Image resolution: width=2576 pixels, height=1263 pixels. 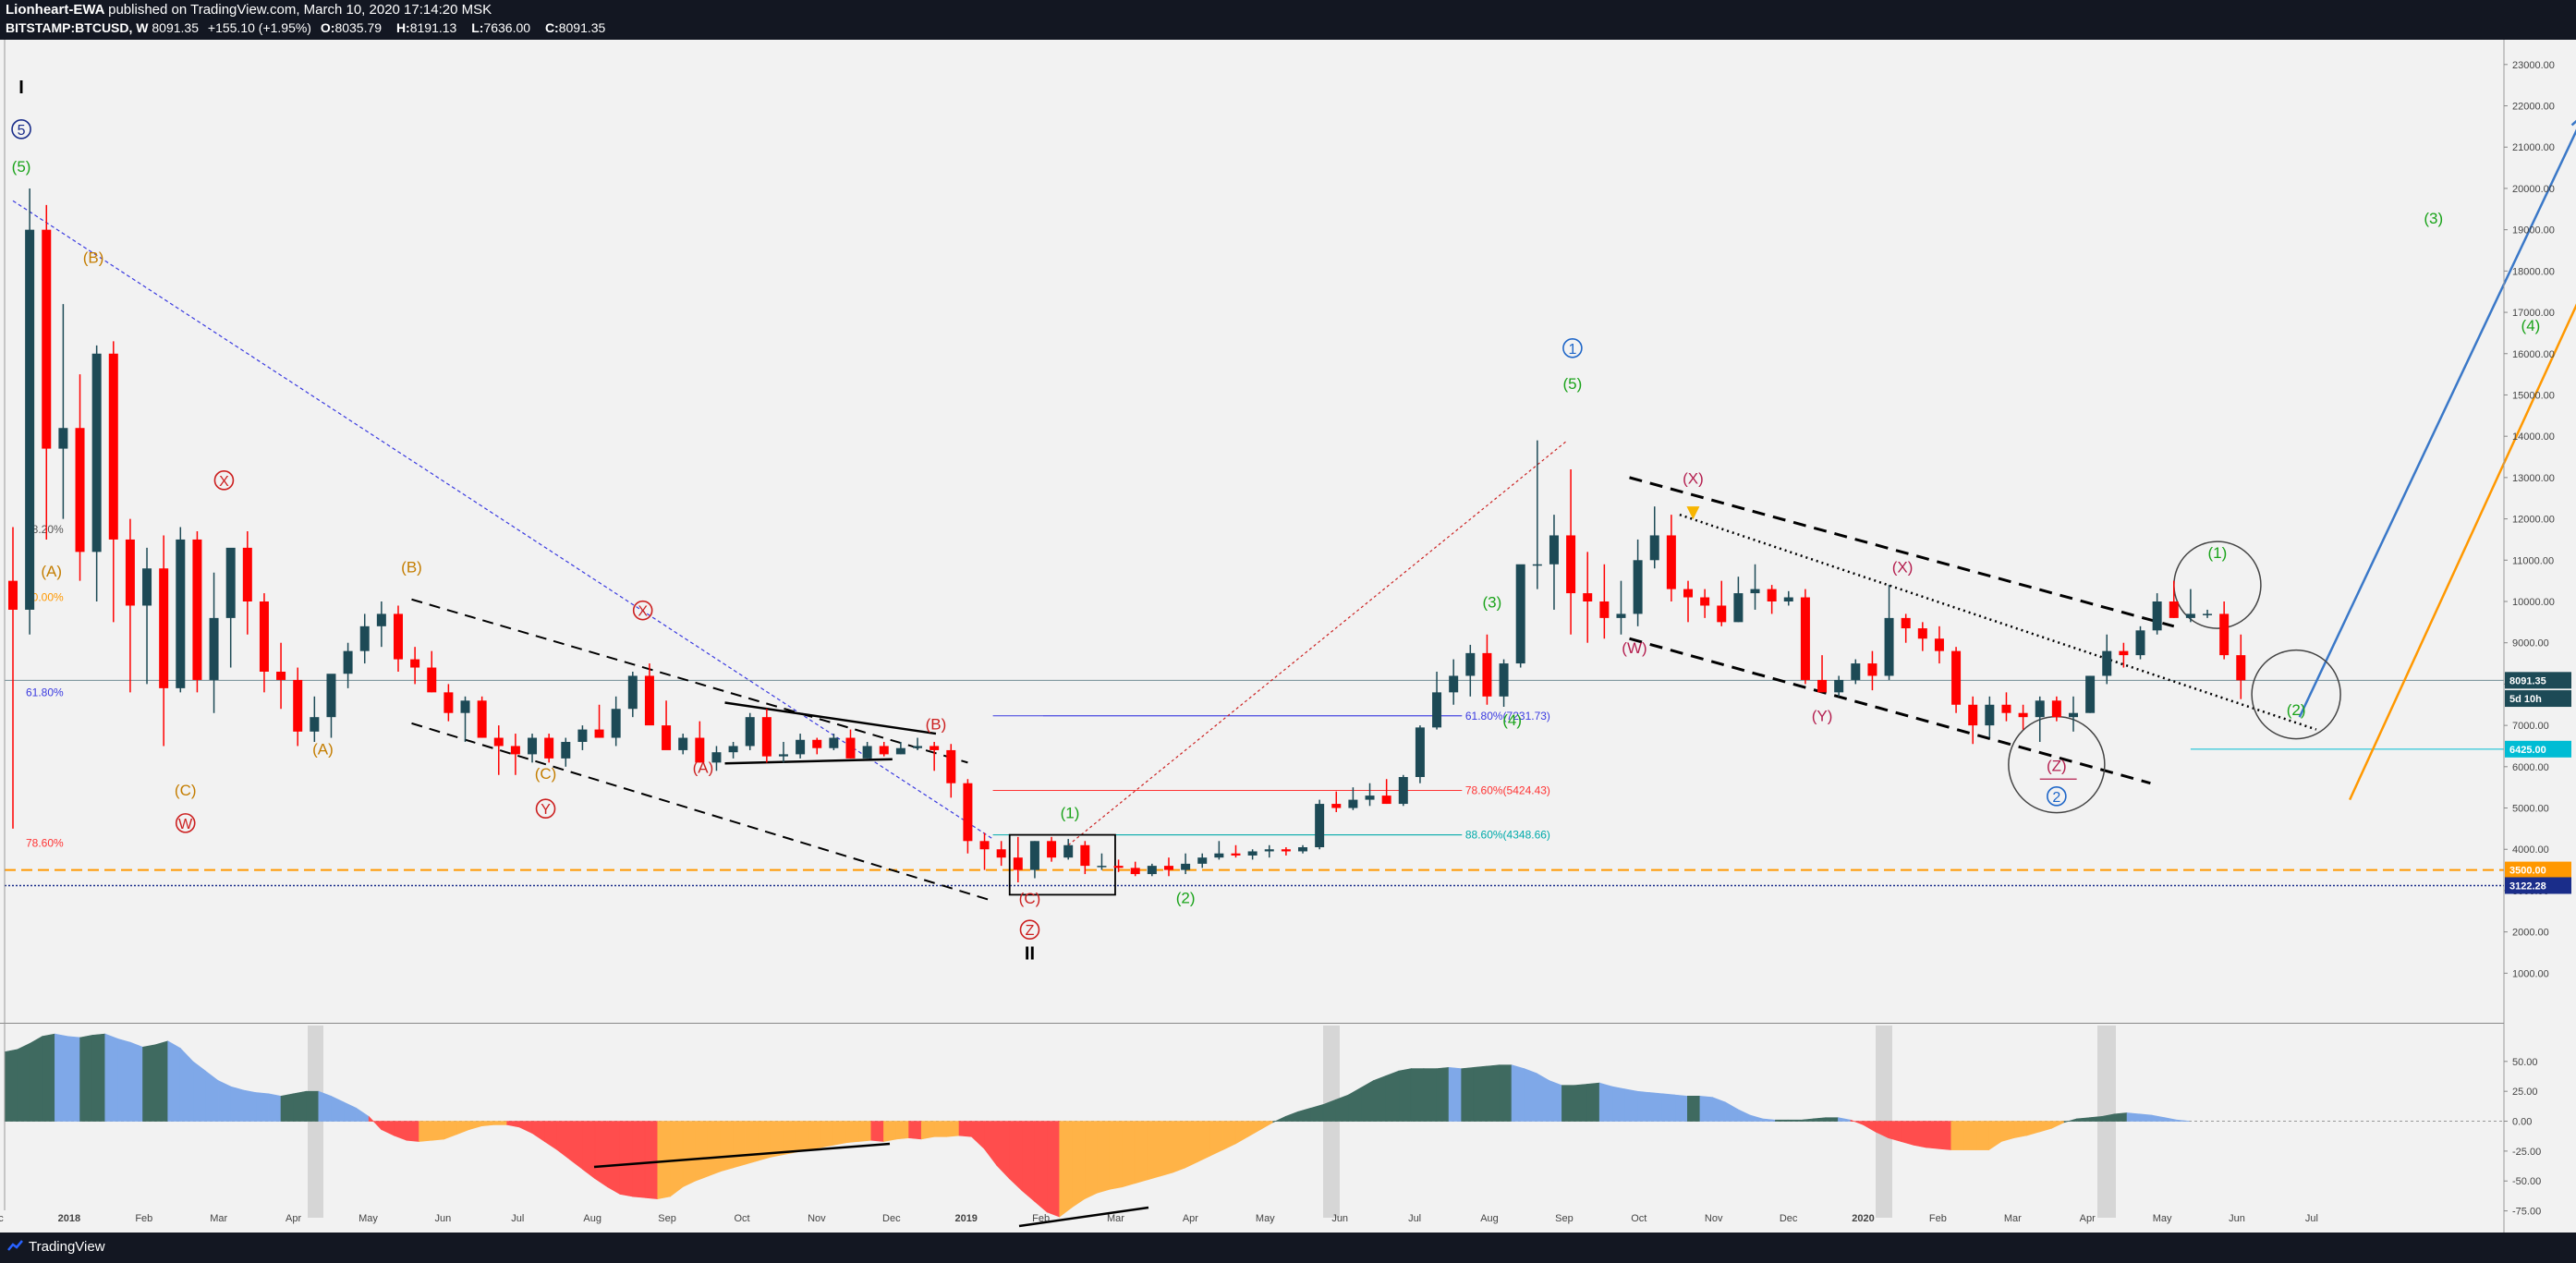 What do you see at coordinates (55, 10) in the screenshot?
I see `author-name: Lionheart-EWA` at bounding box center [55, 10].